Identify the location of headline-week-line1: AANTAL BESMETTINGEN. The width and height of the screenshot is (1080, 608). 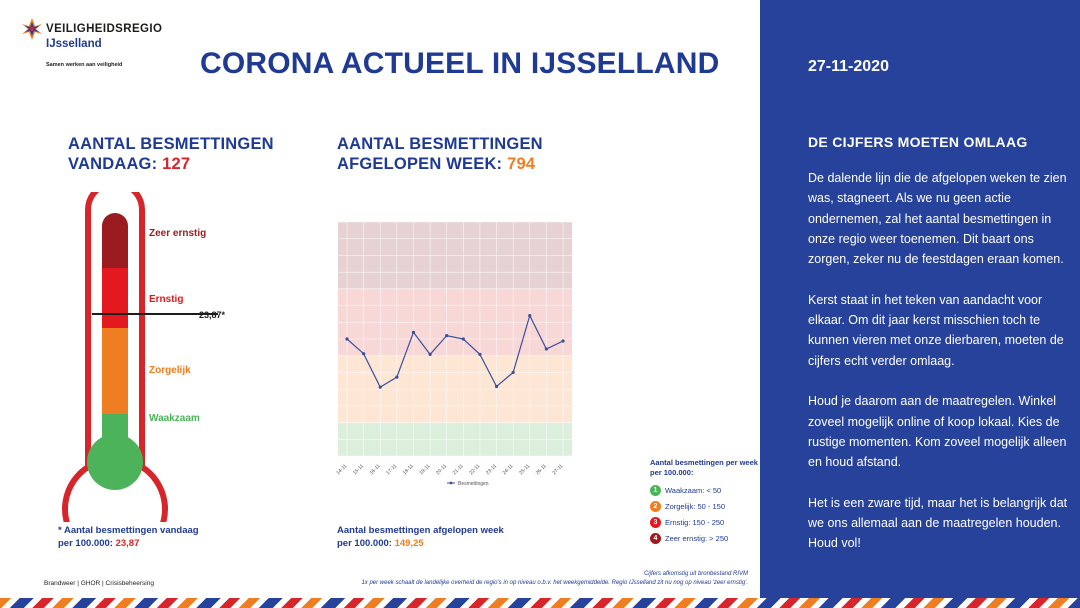
(440, 144).